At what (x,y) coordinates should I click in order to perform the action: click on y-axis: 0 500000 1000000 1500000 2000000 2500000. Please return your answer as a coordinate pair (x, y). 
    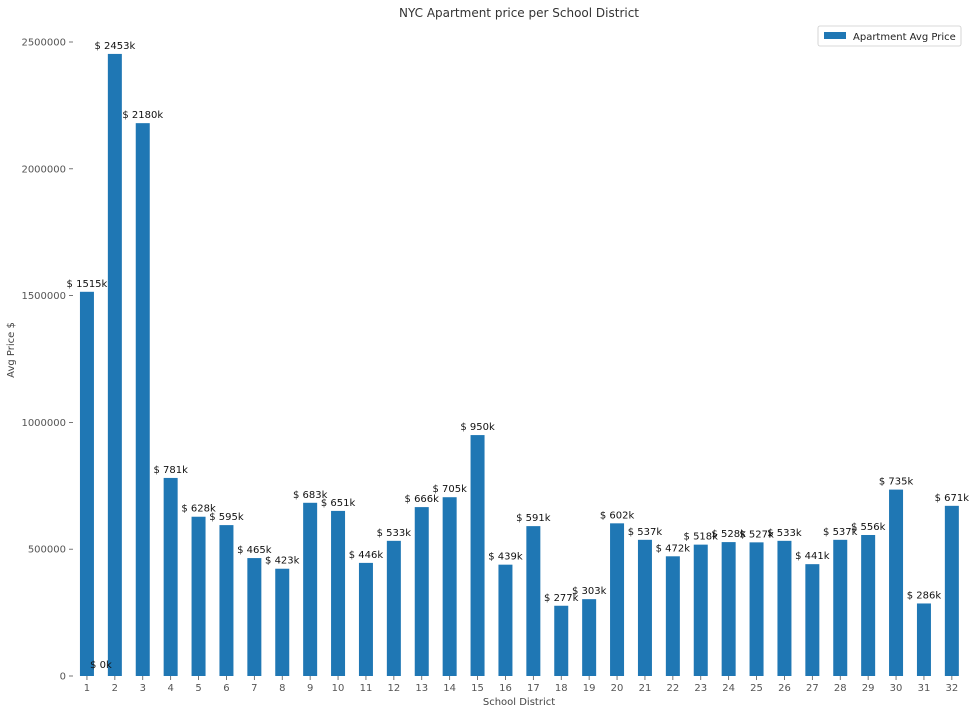
    Looking at the image, I should click on (47, 360).